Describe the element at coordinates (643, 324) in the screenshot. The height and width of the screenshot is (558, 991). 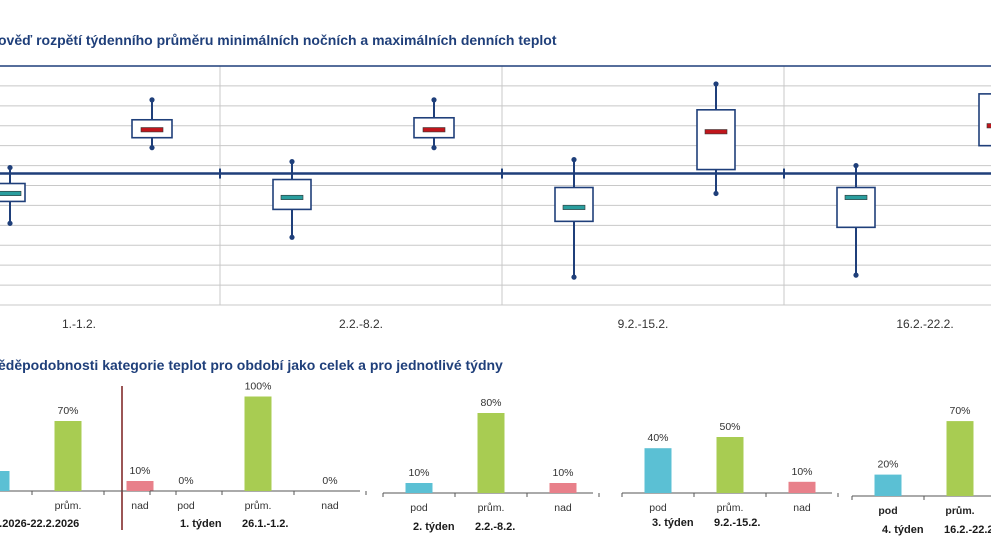
I see `category-label: 9.2.-15.2.` at that location.